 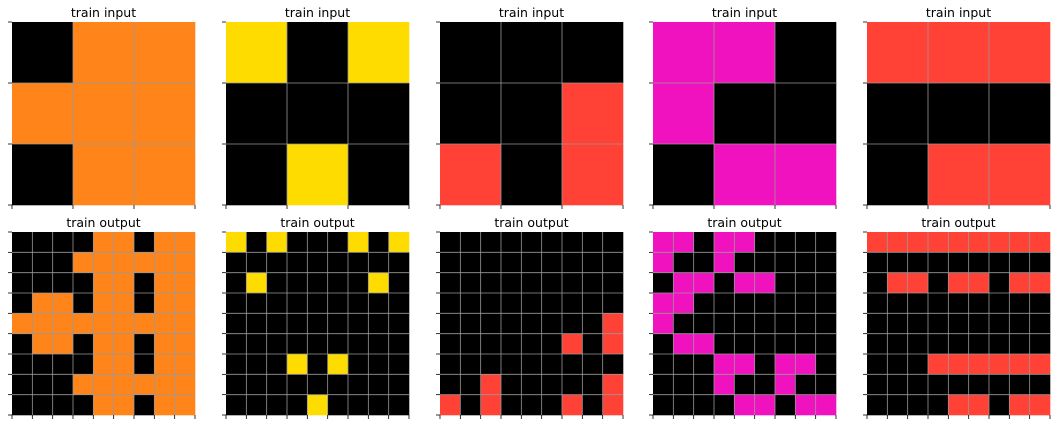 I want to click on panel-title: train output, so click(x=744, y=222).